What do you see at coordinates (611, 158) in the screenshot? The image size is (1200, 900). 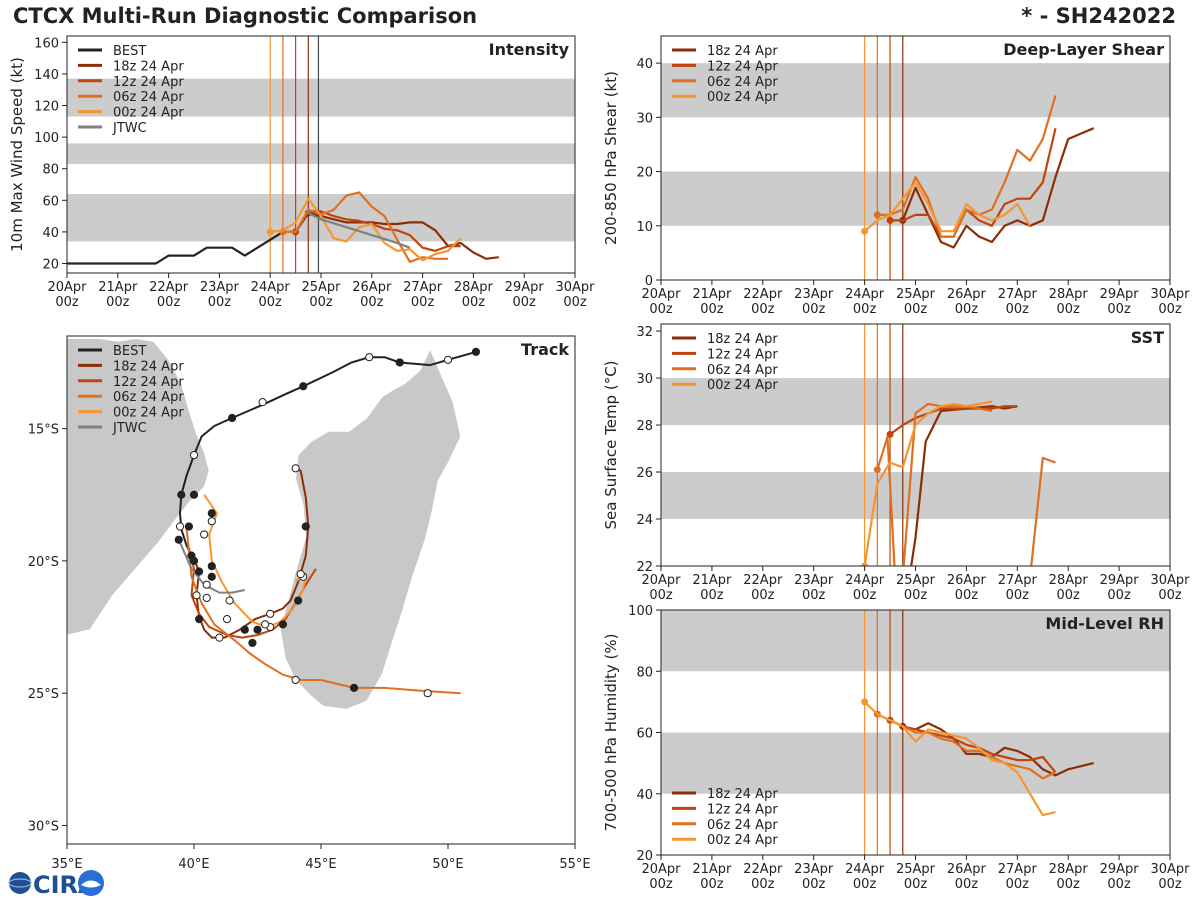 I see `y-axis-label: 200-850 hPa Shear (kt)` at bounding box center [611, 158].